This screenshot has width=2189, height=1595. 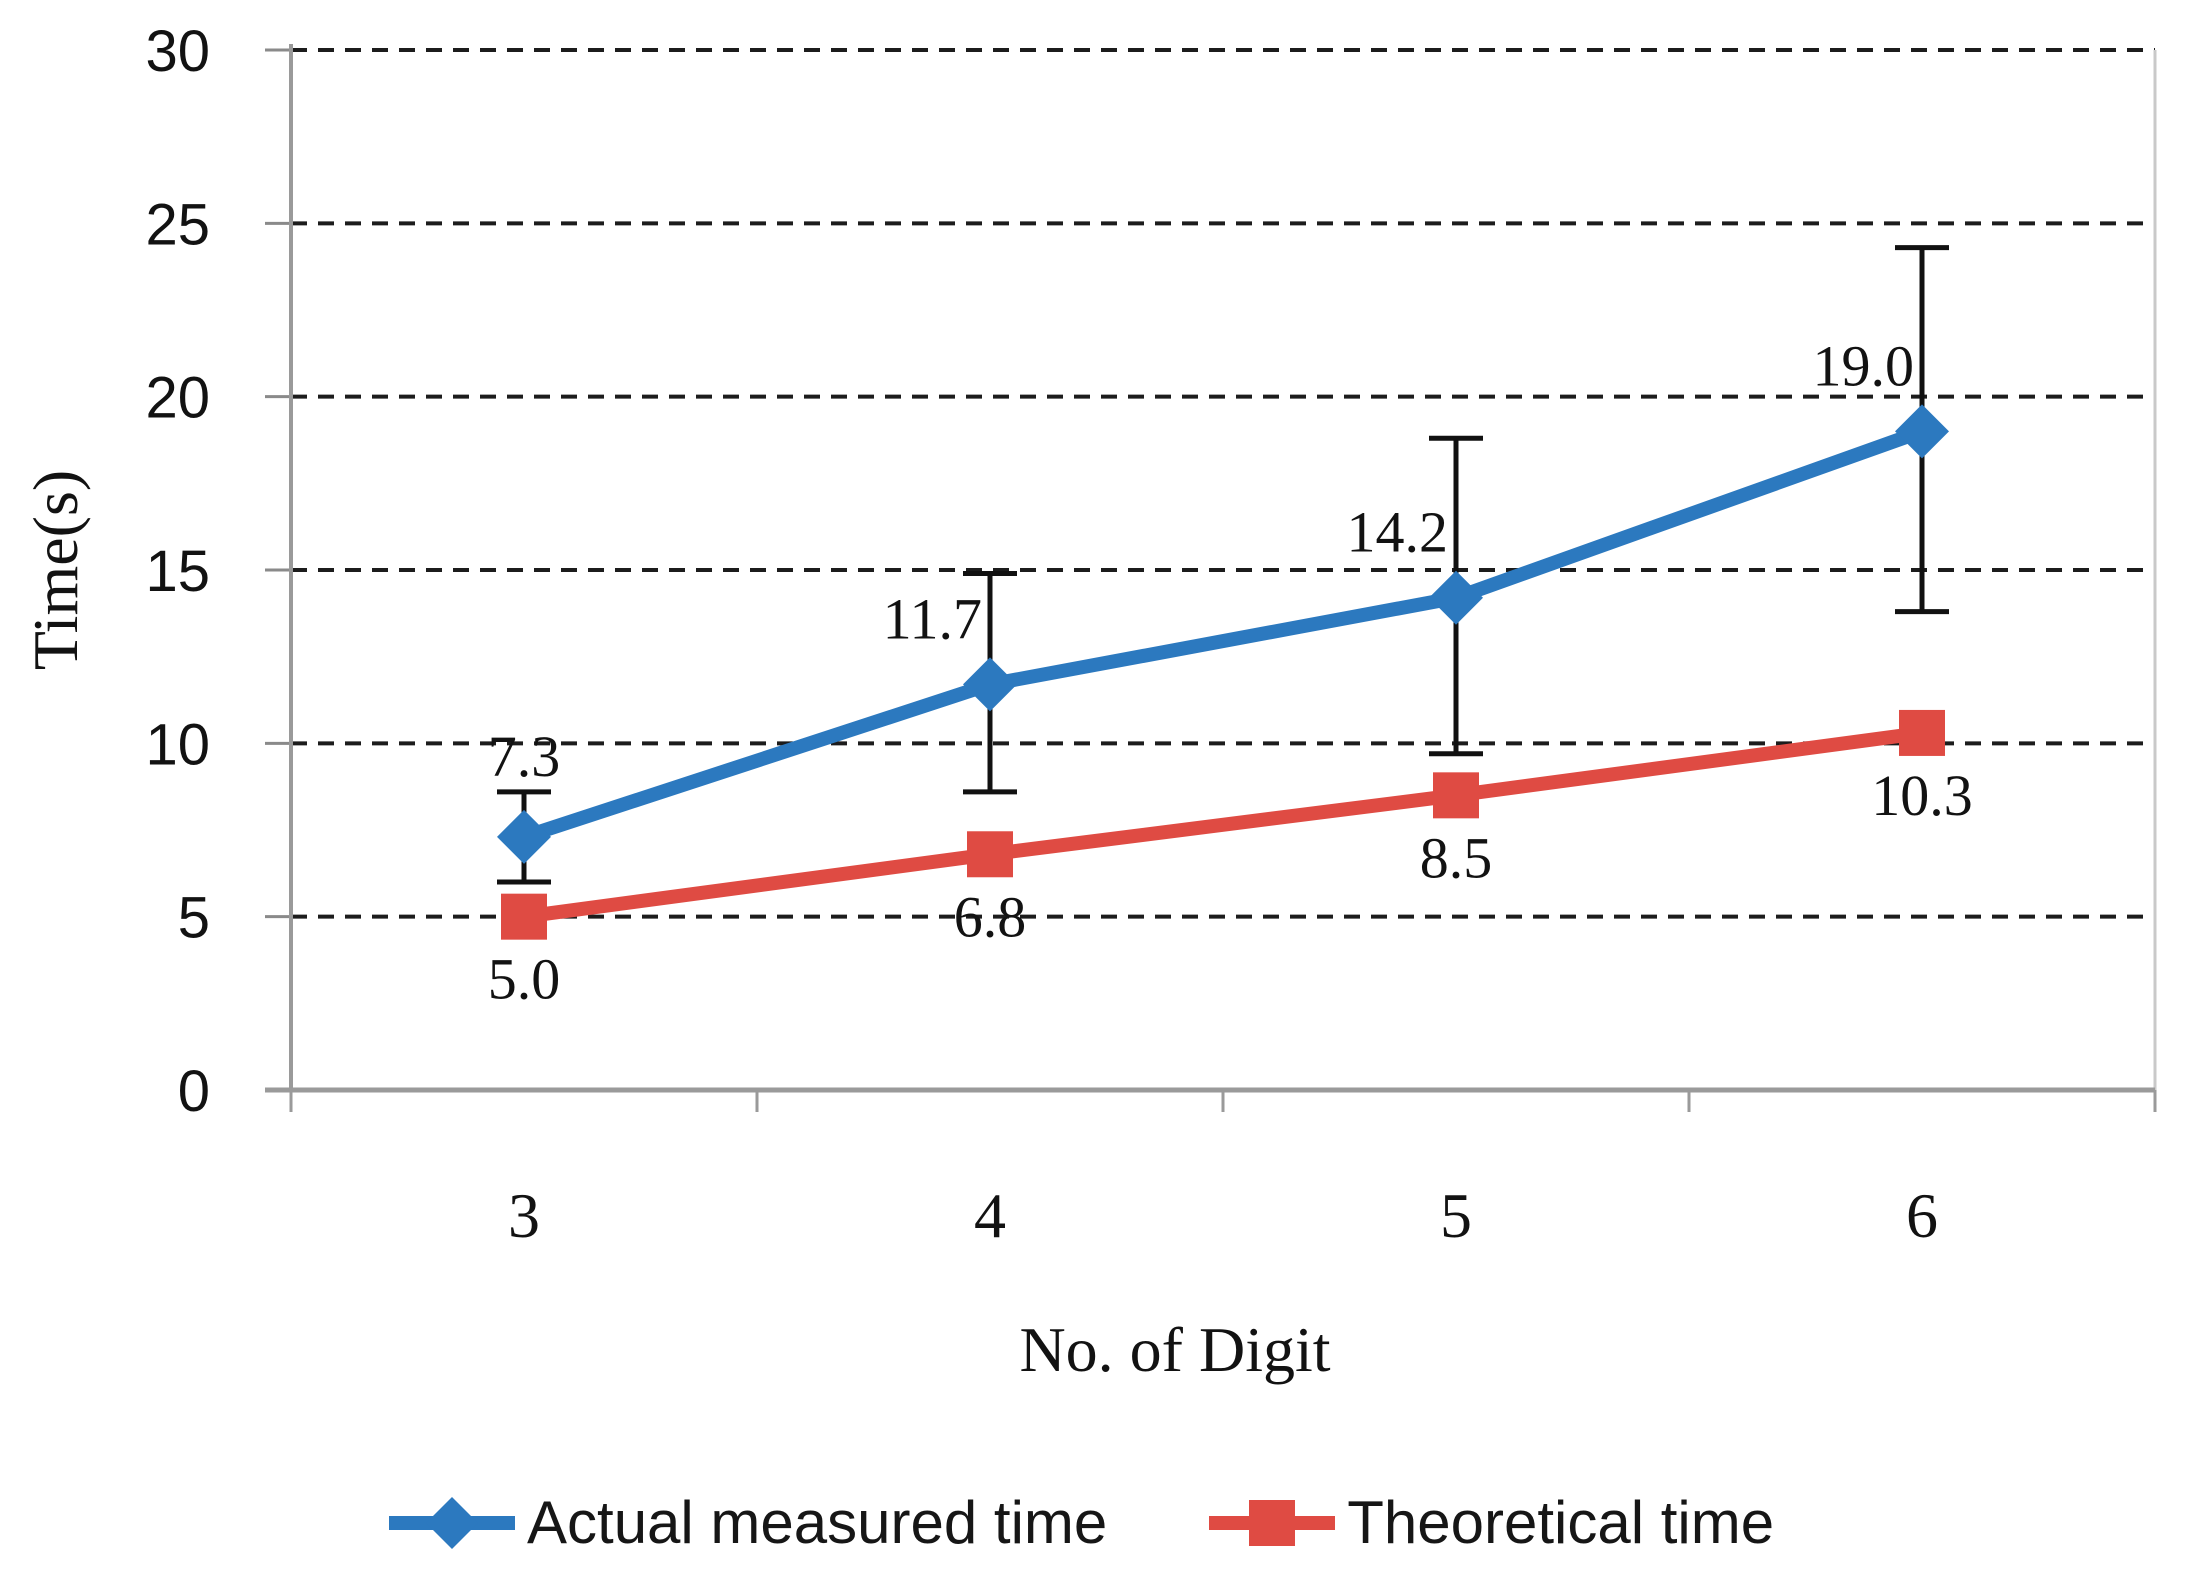 I want to click on x-tick-label: 5, so click(x=1456, y=1215).